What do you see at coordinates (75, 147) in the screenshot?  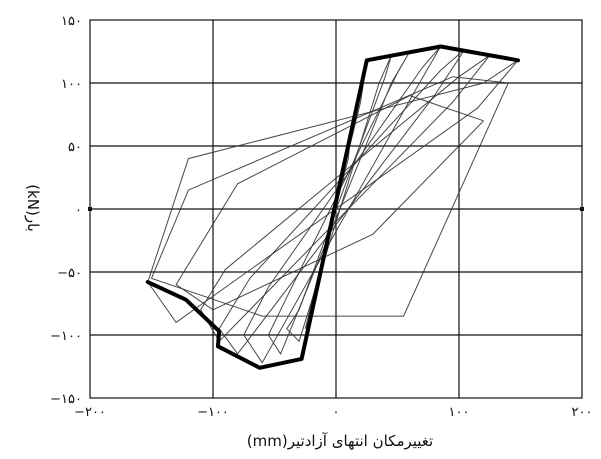 I see `y-tick-label: ۵۰` at bounding box center [75, 147].